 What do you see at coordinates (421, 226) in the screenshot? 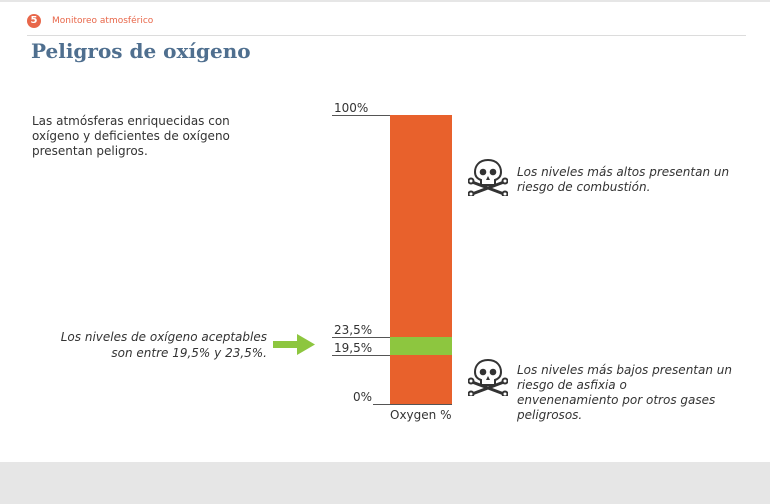
I see `bar-segment-high` at bounding box center [421, 226].